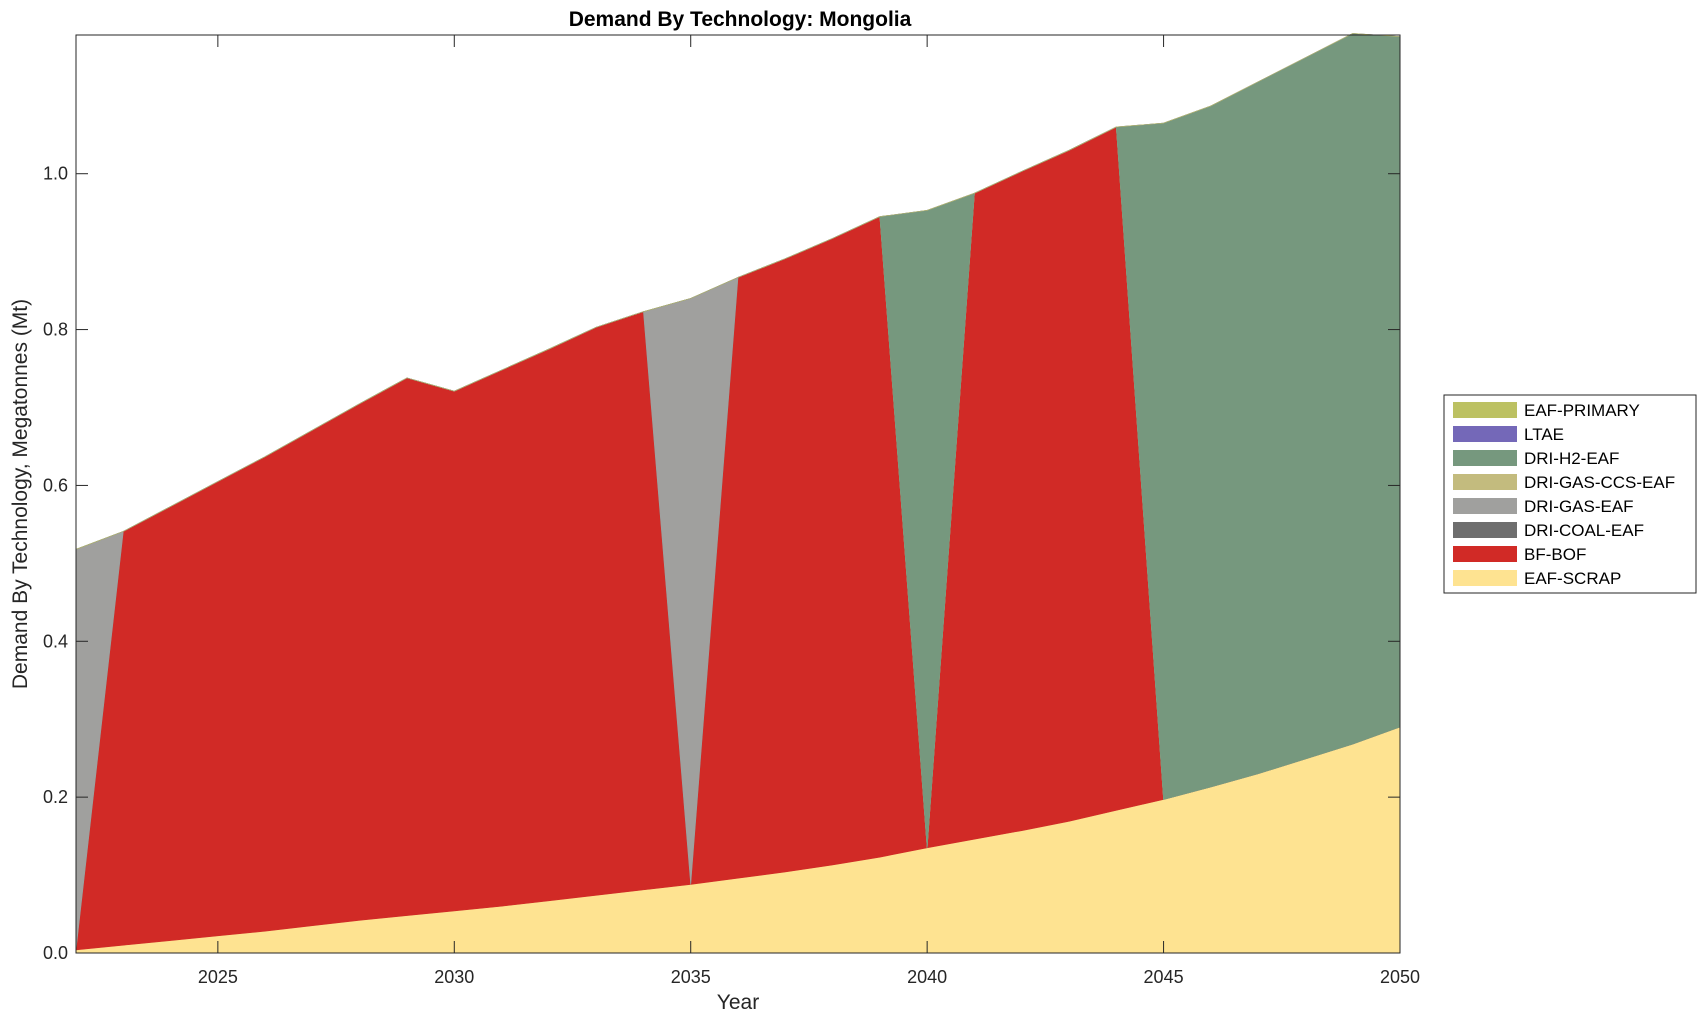  What do you see at coordinates (55, 174) in the screenshot?
I see `y-tick-label: 1.0` at bounding box center [55, 174].